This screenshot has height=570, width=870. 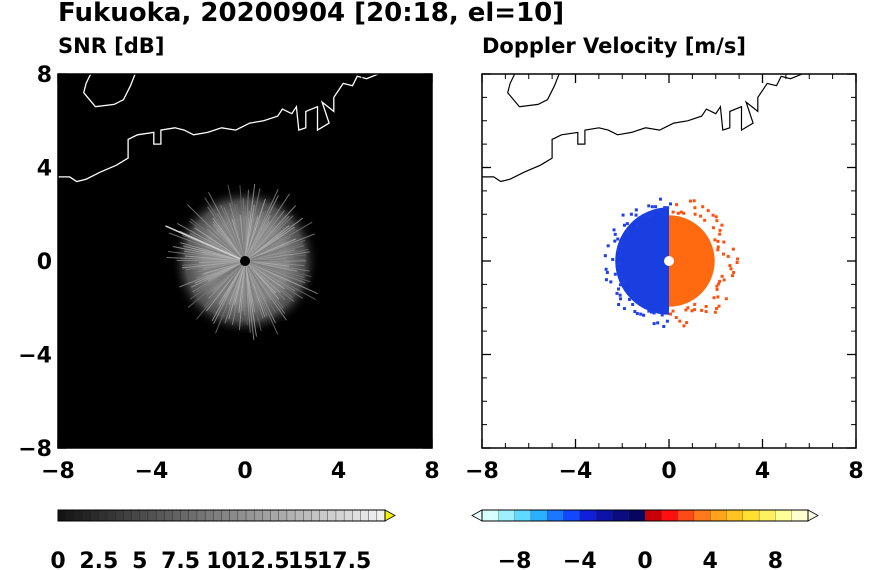 What do you see at coordinates (645, 539) in the screenshot?
I see `doppler-colorbar: −8 −4 0 4 8` at bounding box center [645, 539].